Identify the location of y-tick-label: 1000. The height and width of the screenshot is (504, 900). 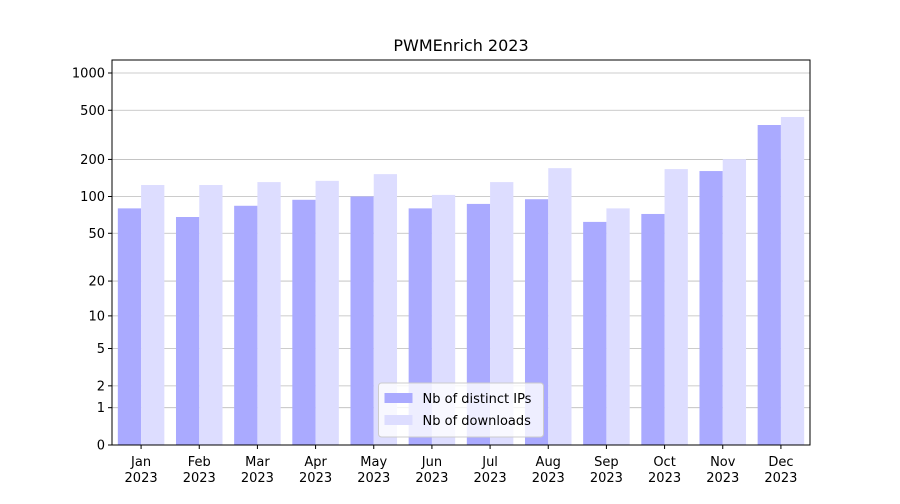
(88, 73).